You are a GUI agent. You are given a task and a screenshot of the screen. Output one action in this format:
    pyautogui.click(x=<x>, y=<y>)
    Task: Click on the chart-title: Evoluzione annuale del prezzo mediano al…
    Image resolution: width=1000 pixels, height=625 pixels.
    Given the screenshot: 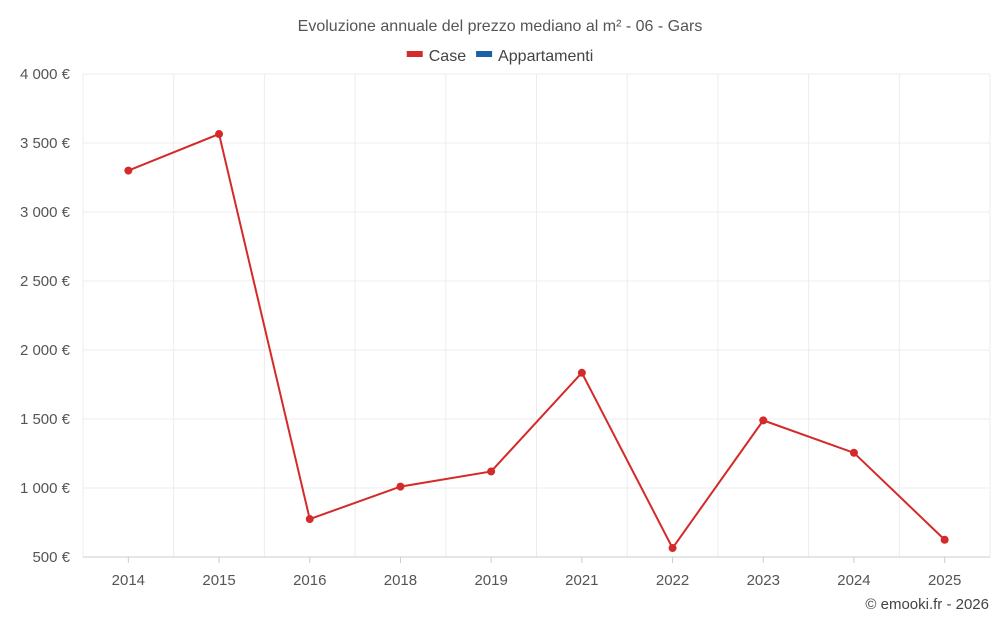 What is the action you would take?
    pyautogui.click(x=500, y=26)
    